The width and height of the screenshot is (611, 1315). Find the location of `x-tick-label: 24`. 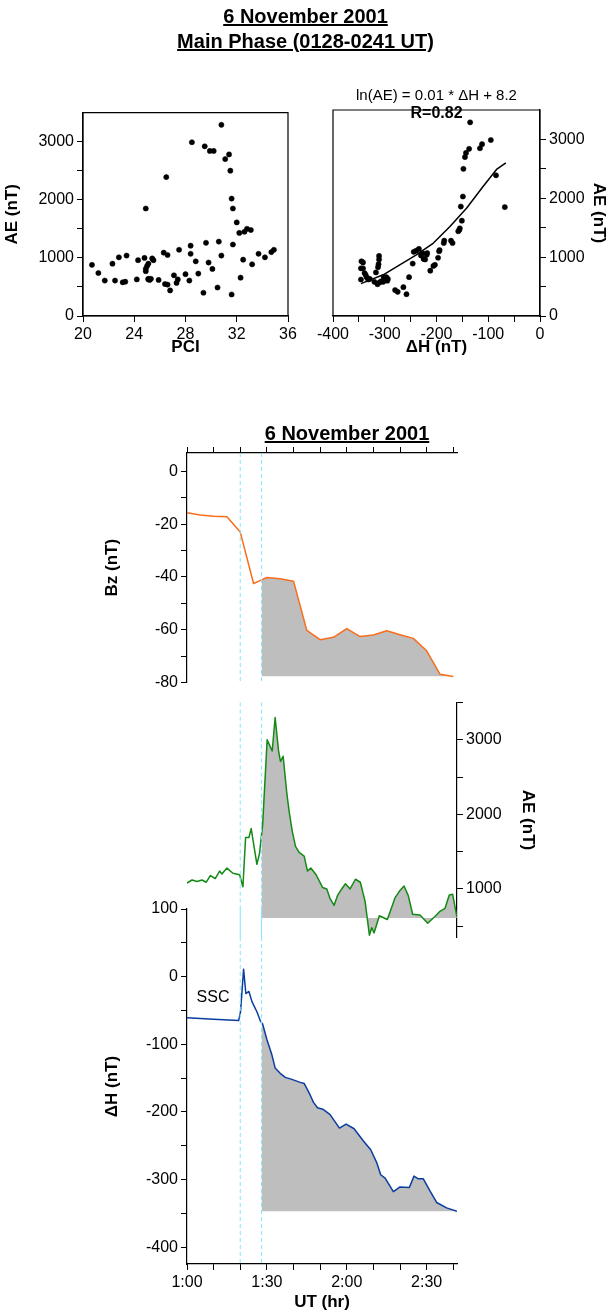

x-tick-label: 24 is located at coordinates (134, 334).